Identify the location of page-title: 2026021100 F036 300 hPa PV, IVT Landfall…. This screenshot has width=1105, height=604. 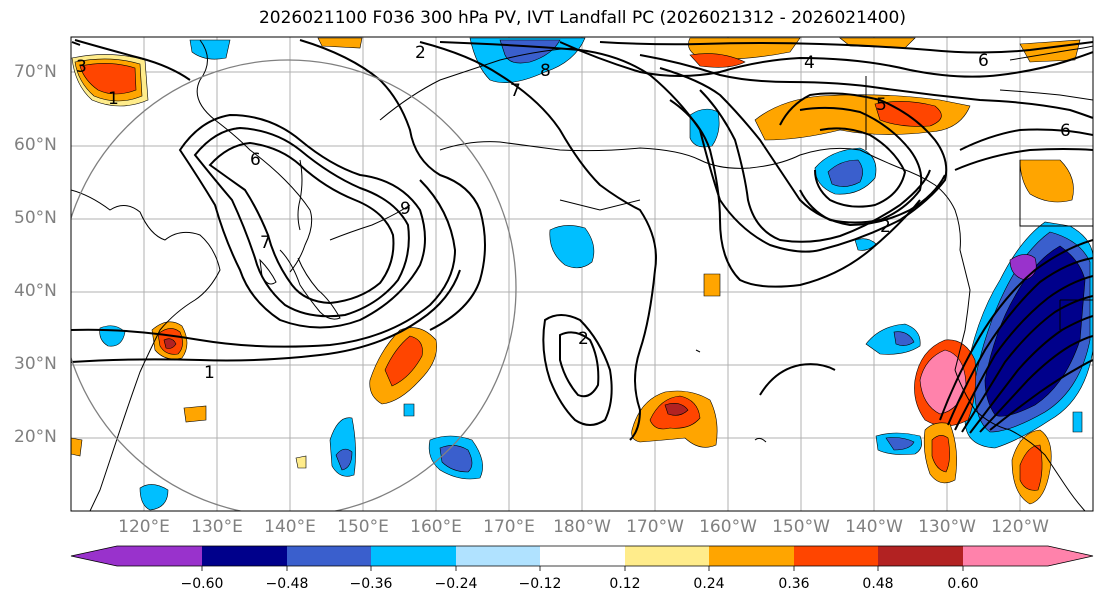
(582, 18).